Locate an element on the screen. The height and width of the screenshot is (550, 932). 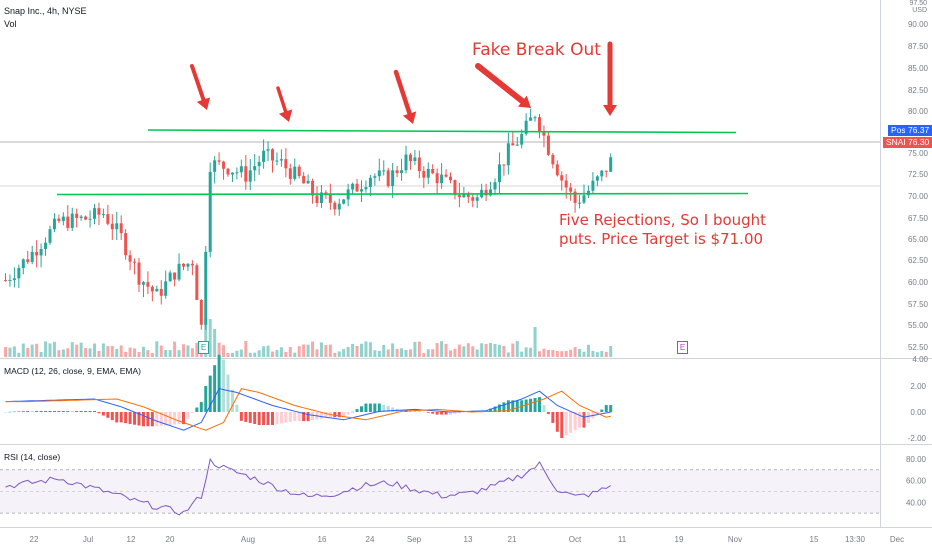
arrow-rejection-2-shaft is located at coordinates (282, 100).